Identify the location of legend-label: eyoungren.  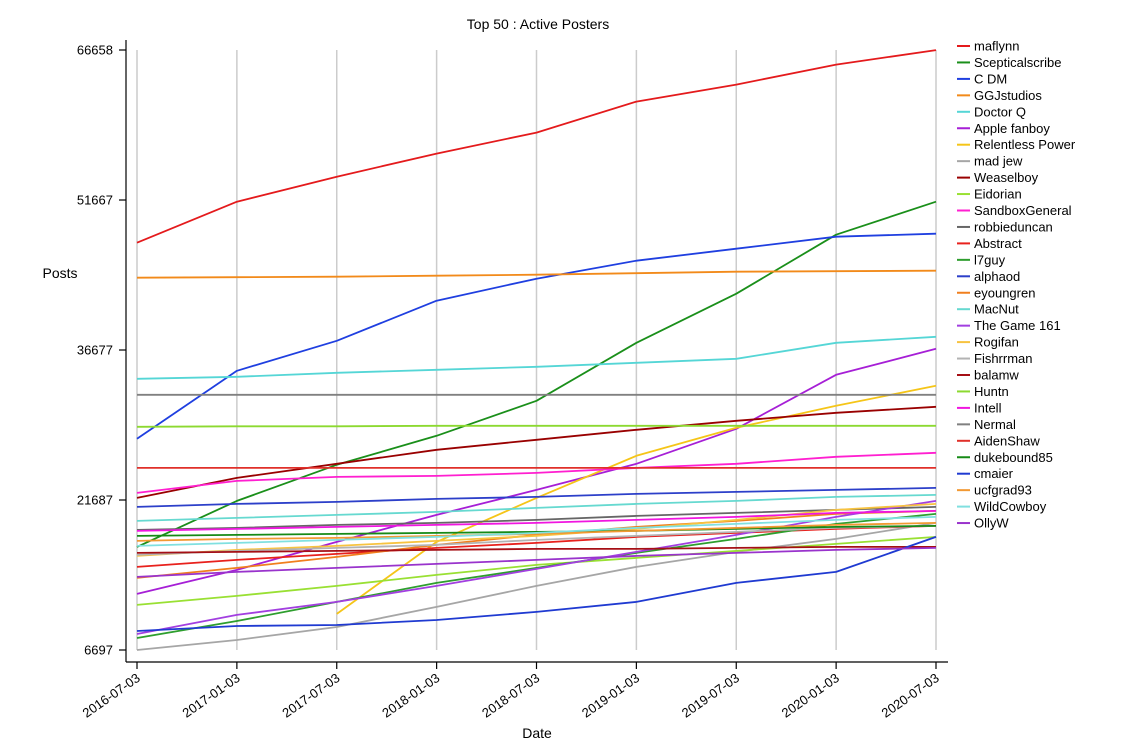
(1004, 292).